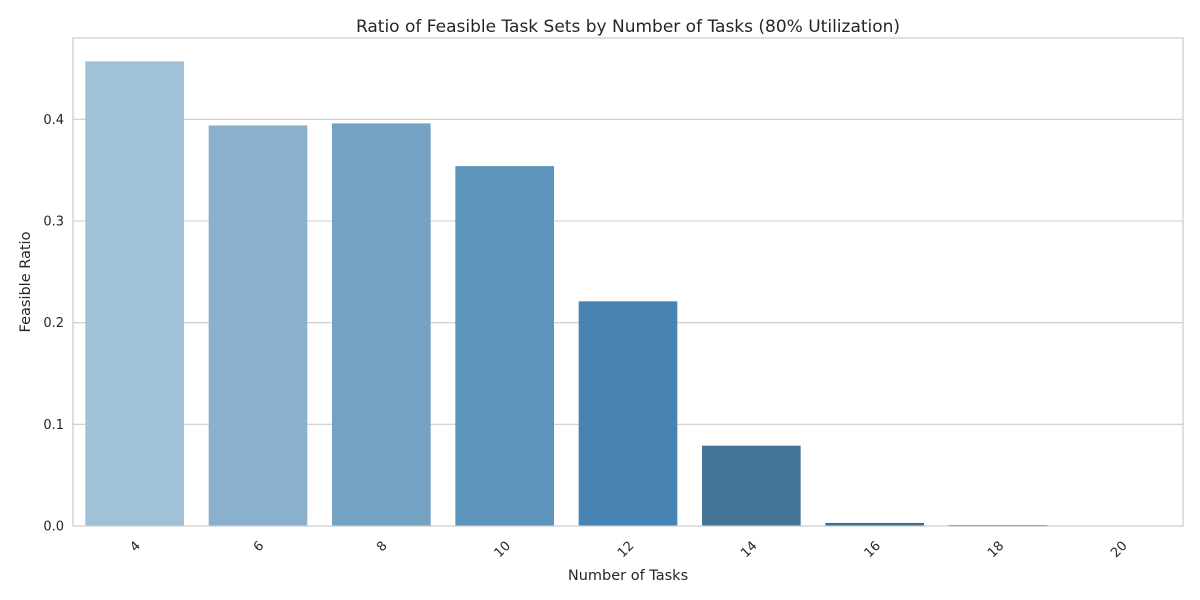 This screenshot has height=600, width=1200. What do you see at coordinates (26, 281) in the screenshot?
I see `y-axis-label: Feasible Ratio` at bounding box center [26, 281].